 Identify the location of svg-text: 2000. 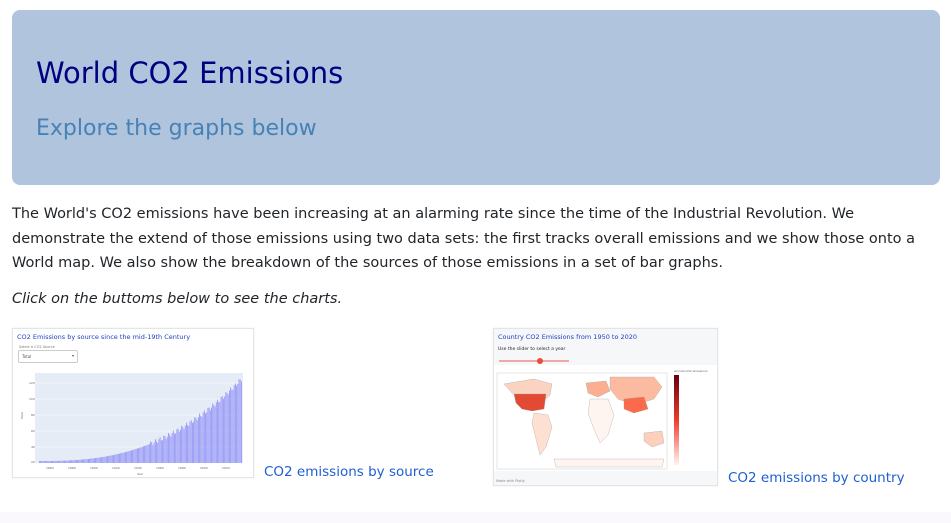
(204, 468).